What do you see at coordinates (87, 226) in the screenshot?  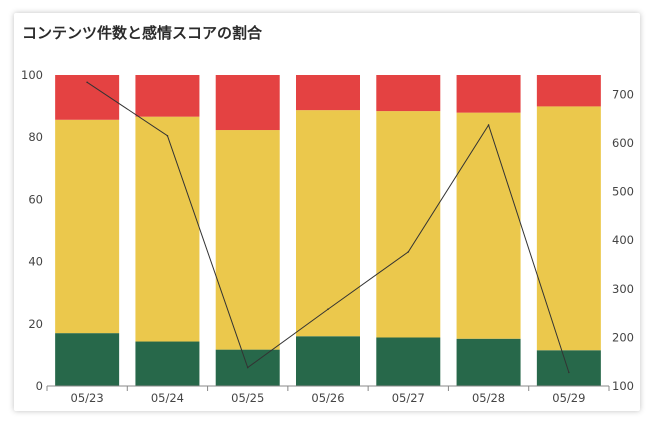 I see `bar-segment-05-23-s1` at bounding box center [87, 226].